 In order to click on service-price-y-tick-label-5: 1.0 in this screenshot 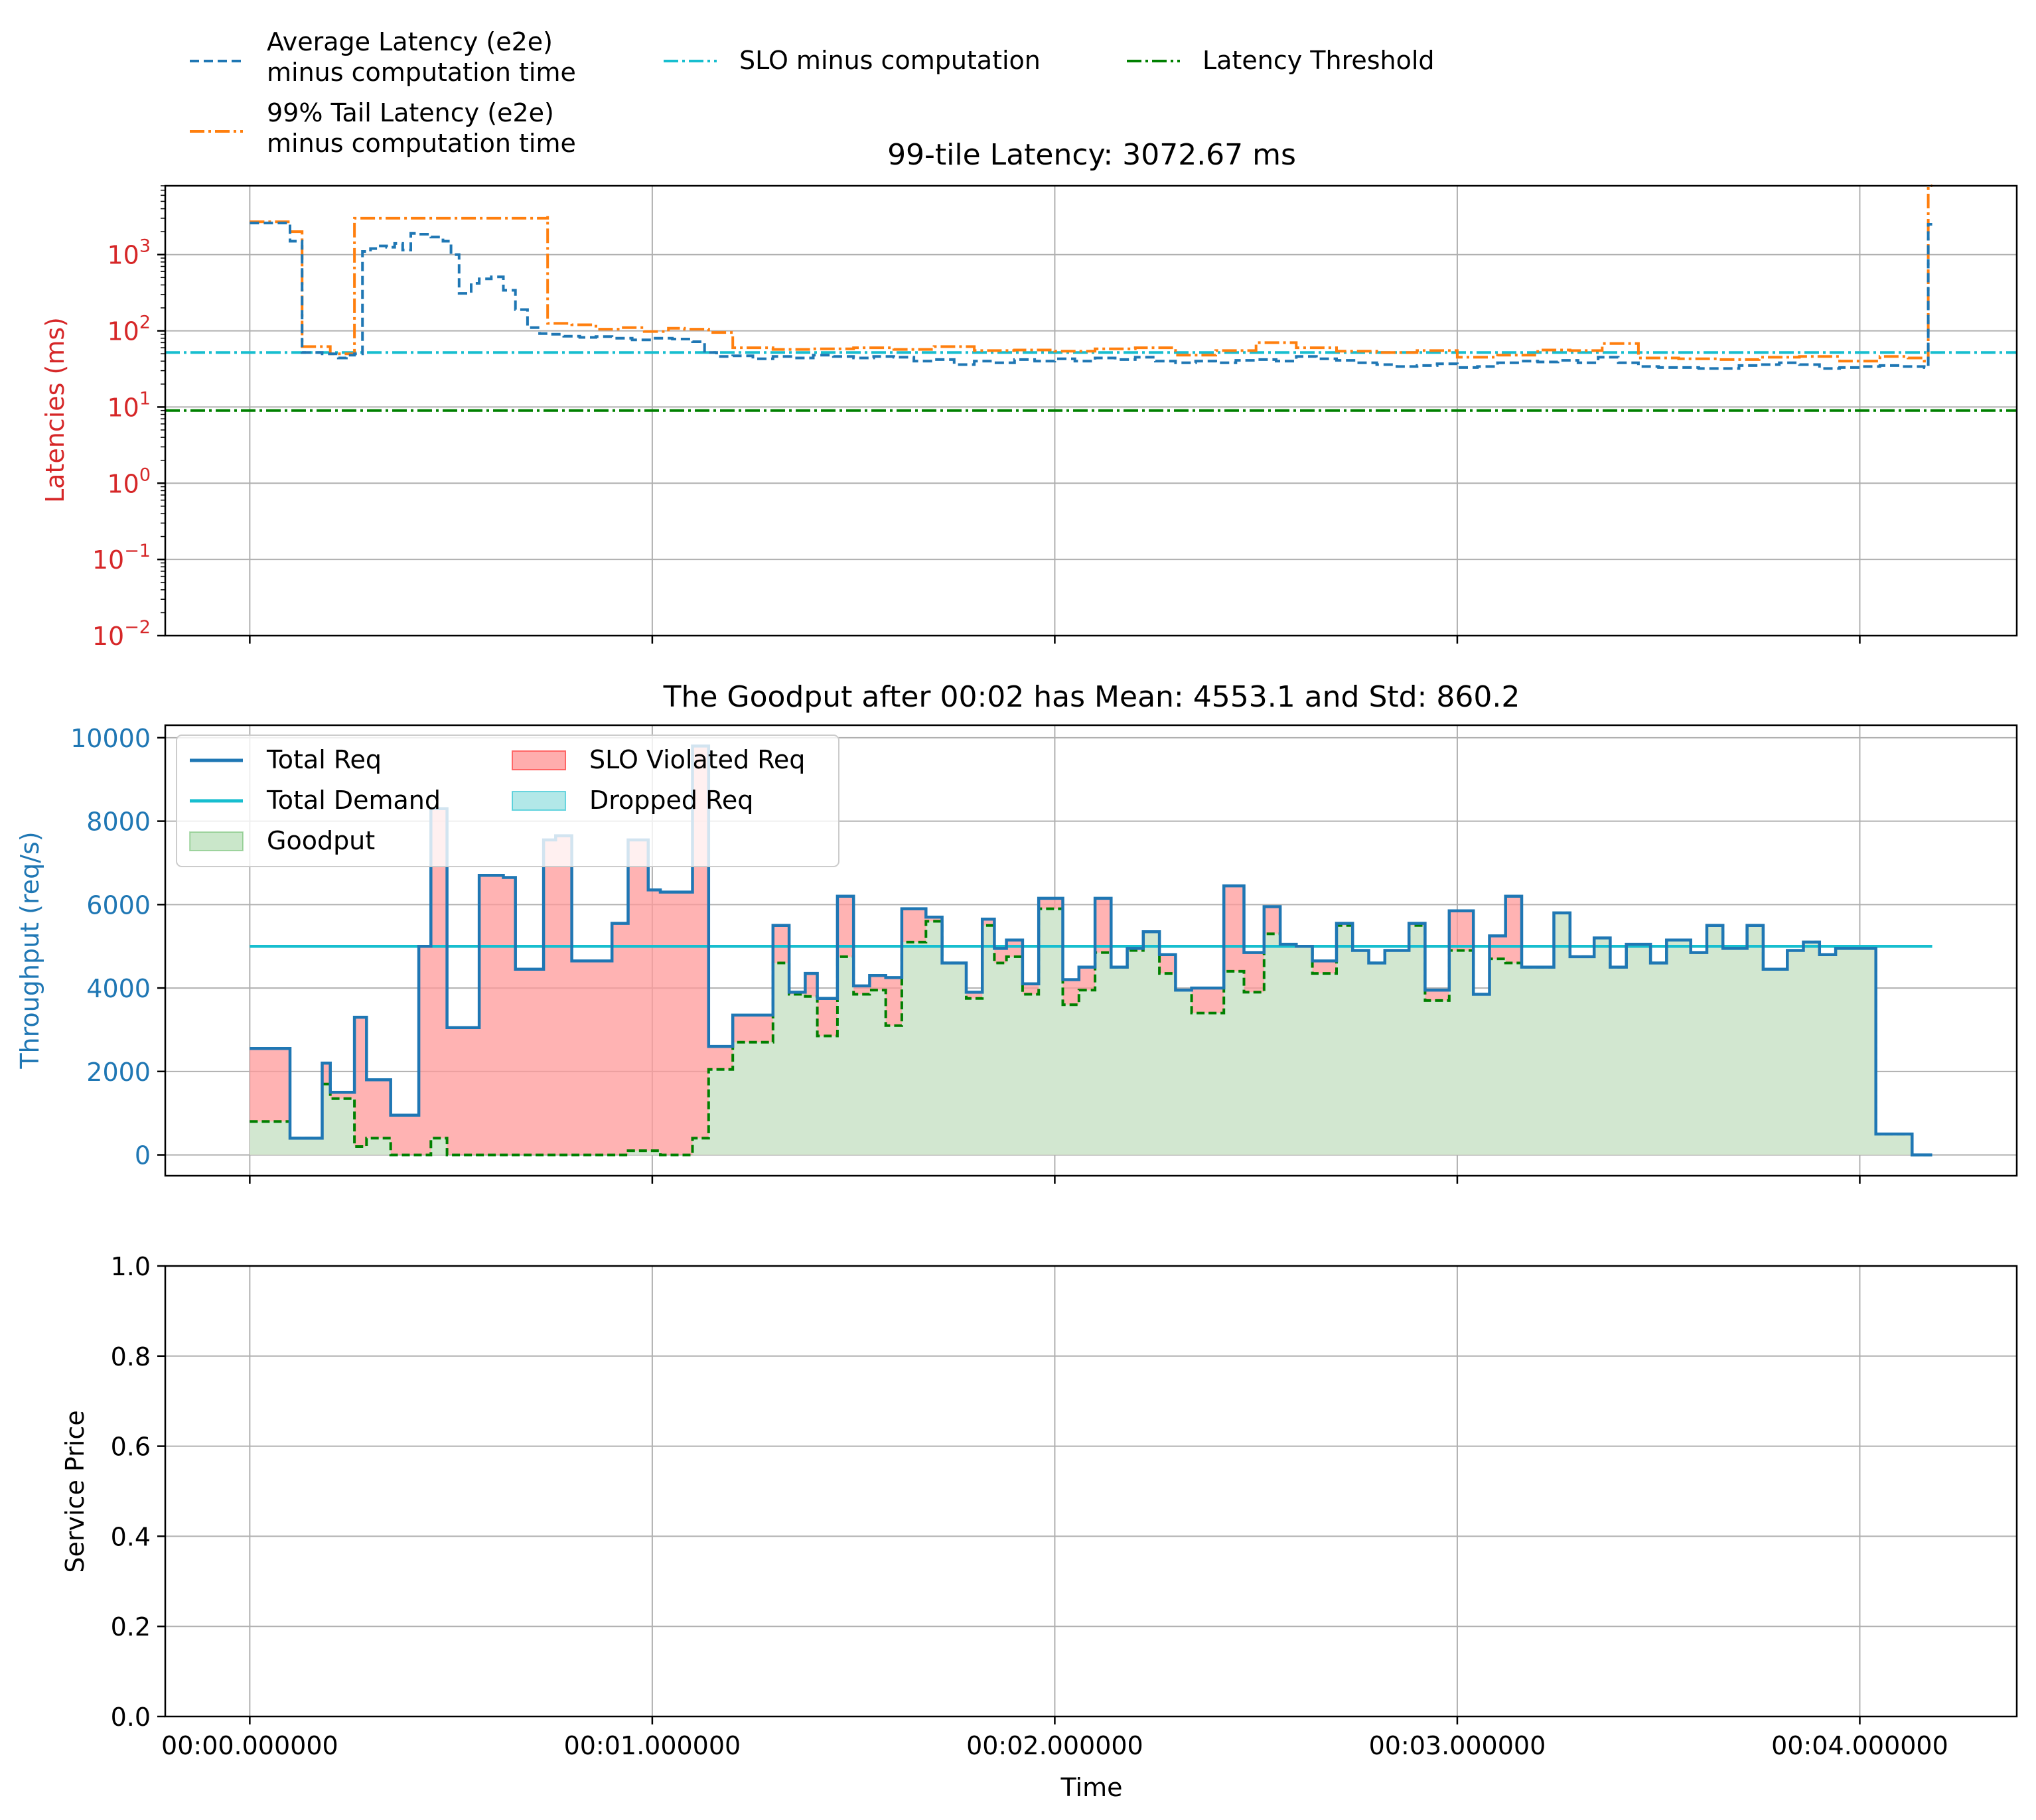, I will do `click(131, 1266)`.